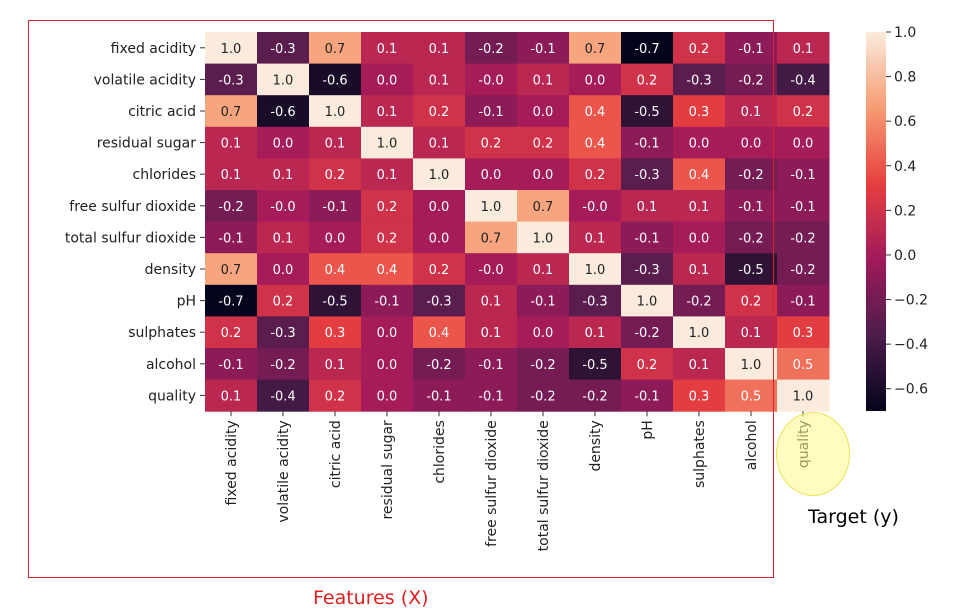 The image size is (958, 615). I want to click on x-tick-label: total sulfur dioxide, so click(544, 485).